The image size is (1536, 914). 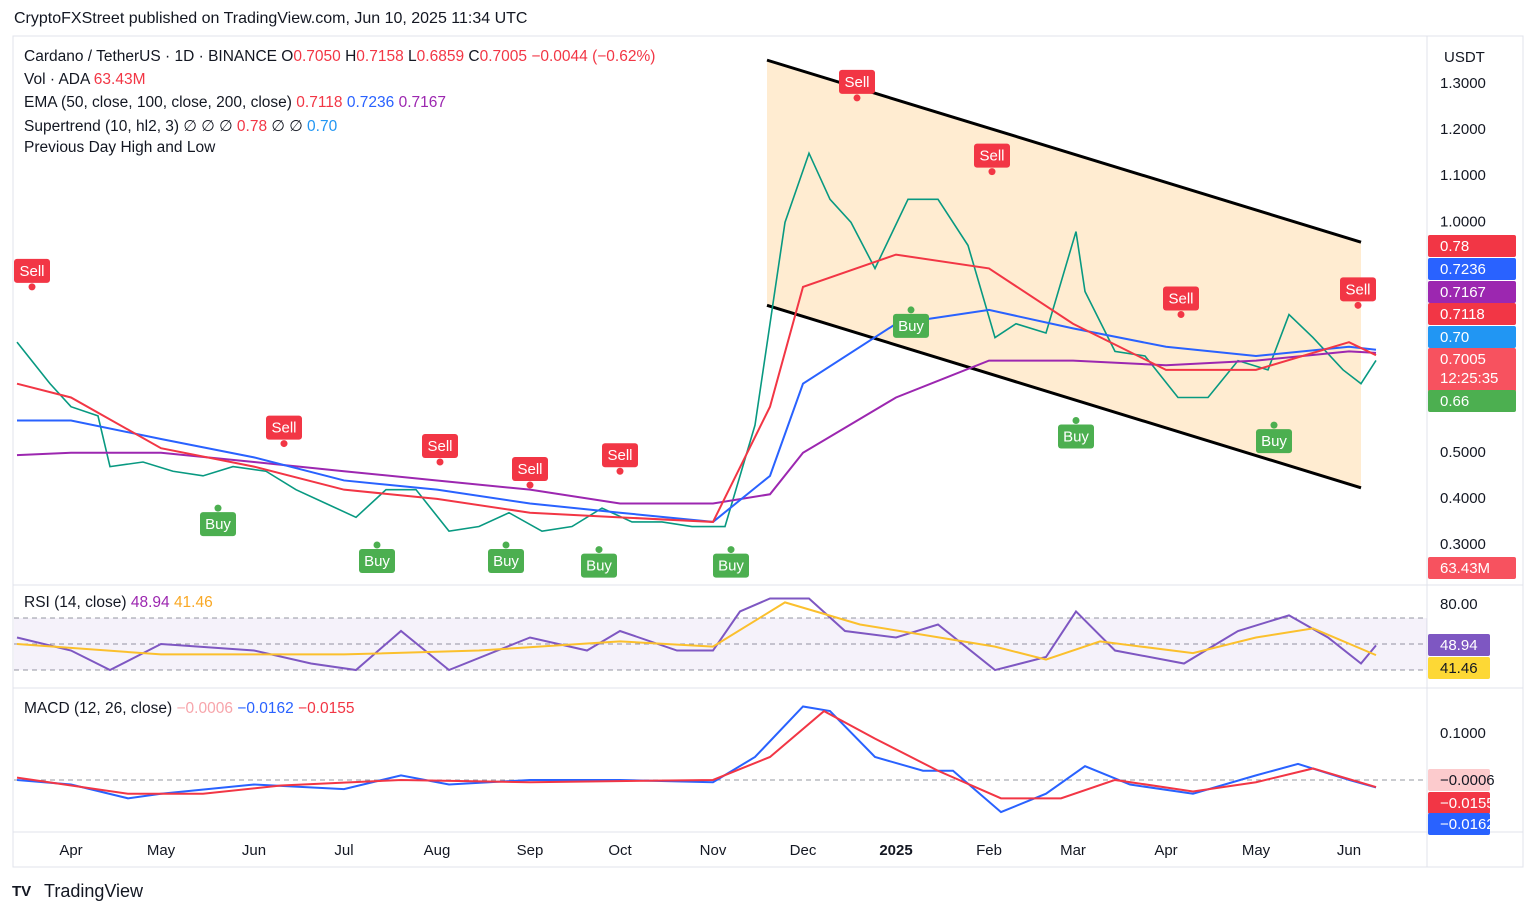 I want to click on st-values: ∅ ∅ ∅ 0.78 ∅ ∅ 0.70, so click(x=260, y=126).